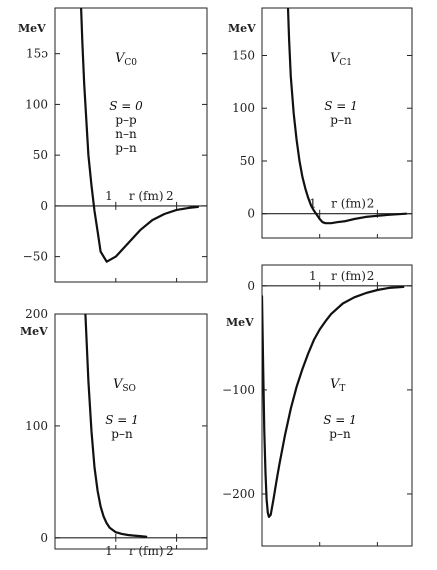 Image resolution: width=437 pixels, height=570 pixels. I want to click on y-tick-label: 200, so click(36, 314).